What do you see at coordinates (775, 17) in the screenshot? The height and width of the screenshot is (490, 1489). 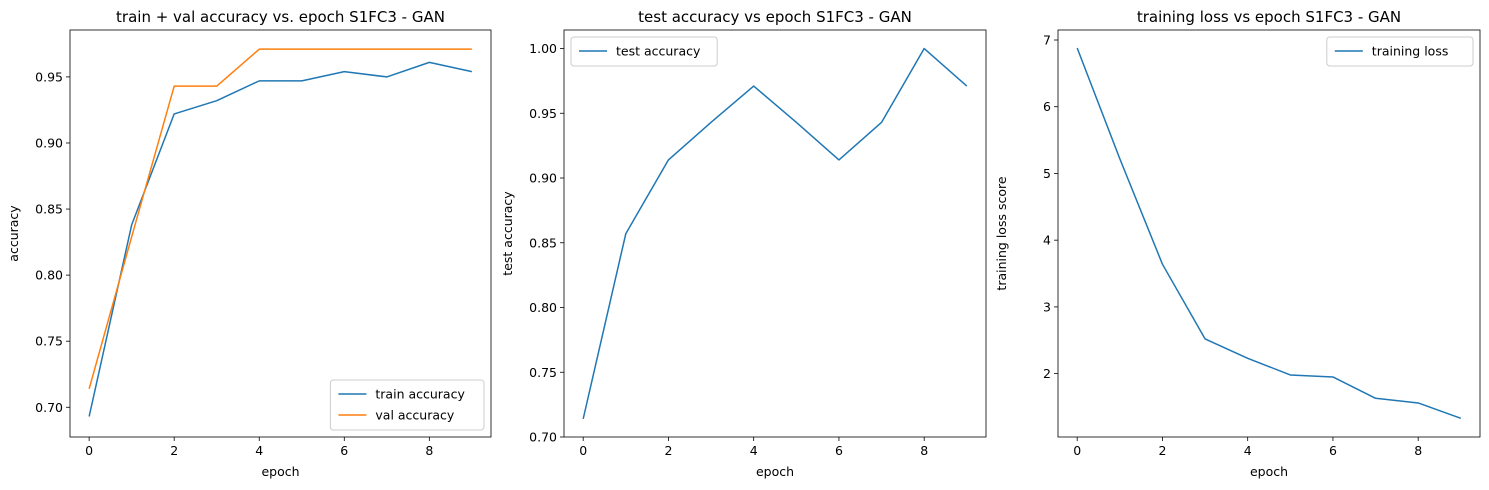 I see `chart-title: test accuracy vs epoch S1FC3 - GAN` at bounding box center [775, 17].